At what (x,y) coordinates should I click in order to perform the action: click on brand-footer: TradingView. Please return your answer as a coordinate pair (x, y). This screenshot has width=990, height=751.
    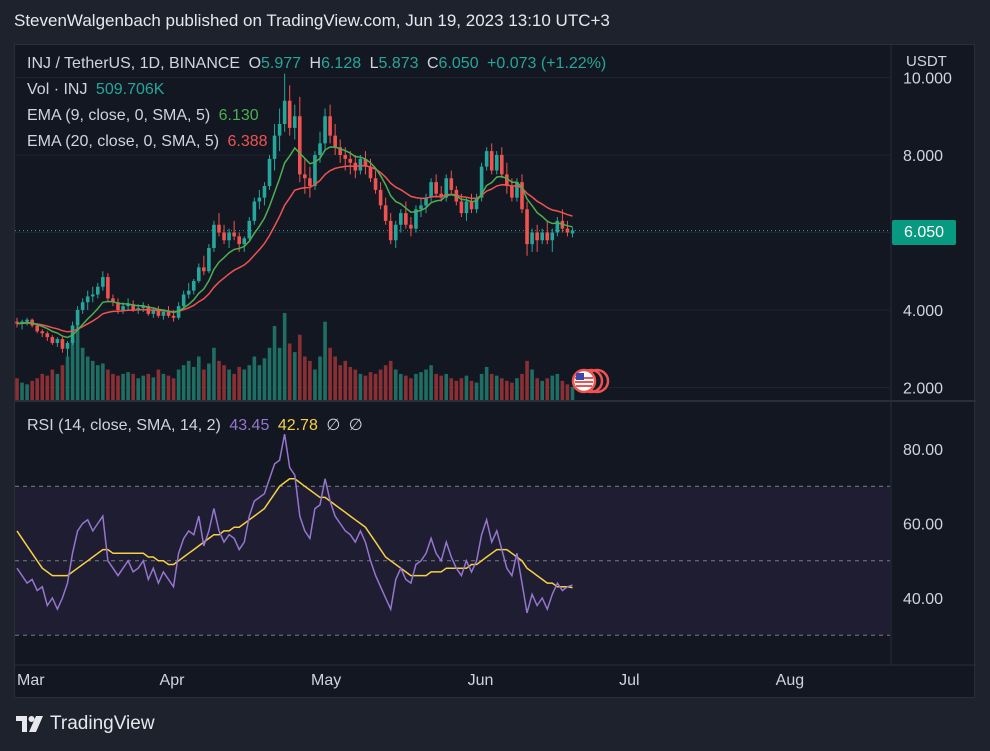
    Looking at the image, I should click on (85, 724).